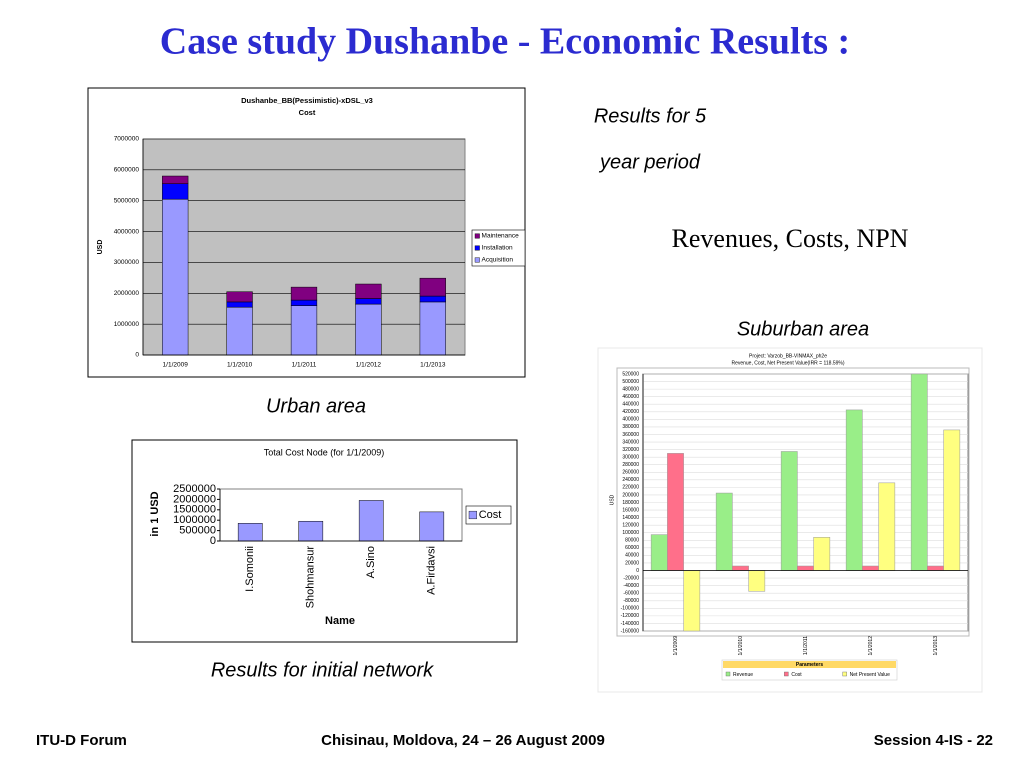 The image size is (1024, 768). I want to click on x-tick-label: 1/1/2013, so click(433, 365).